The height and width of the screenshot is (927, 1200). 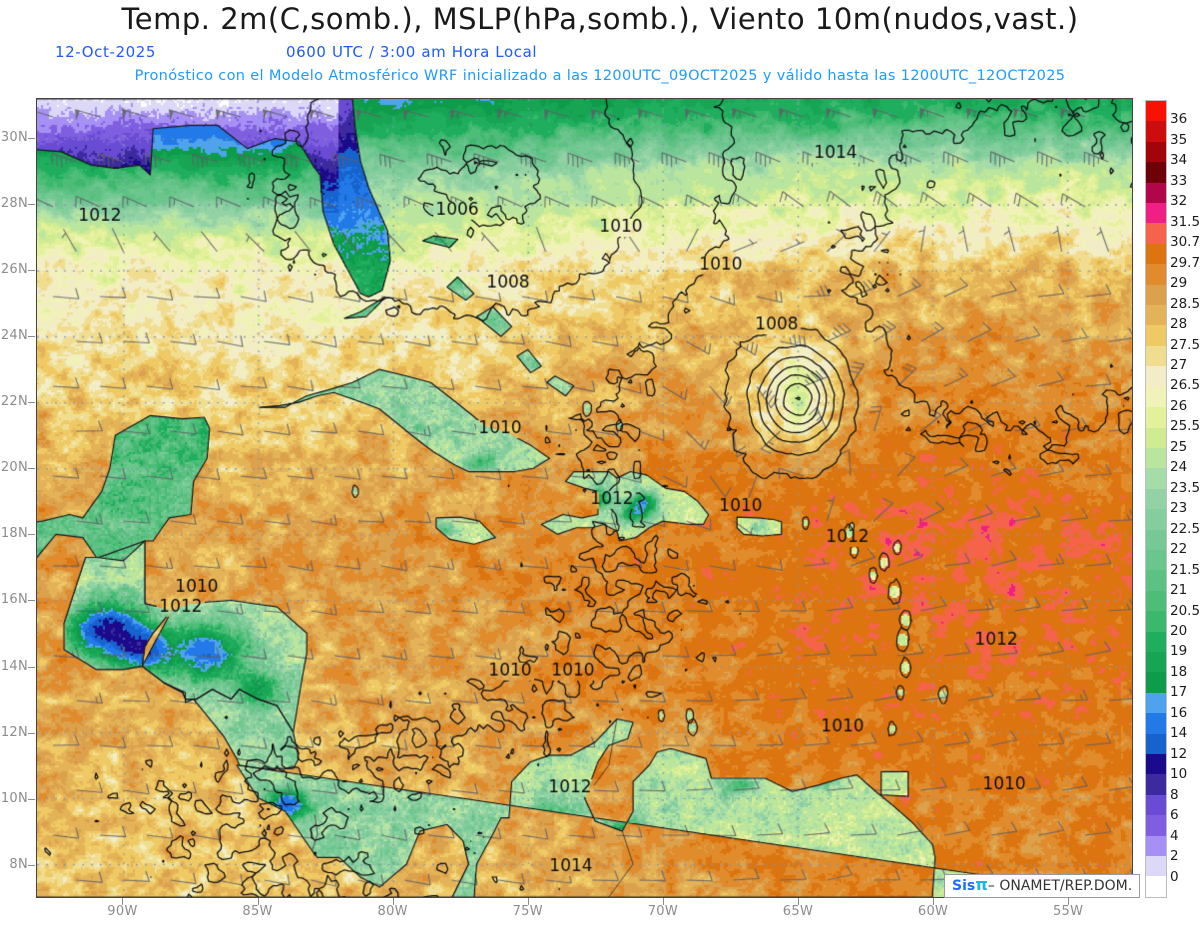 I want to click on temperature-colorbar, so click(x=1156, y=499).